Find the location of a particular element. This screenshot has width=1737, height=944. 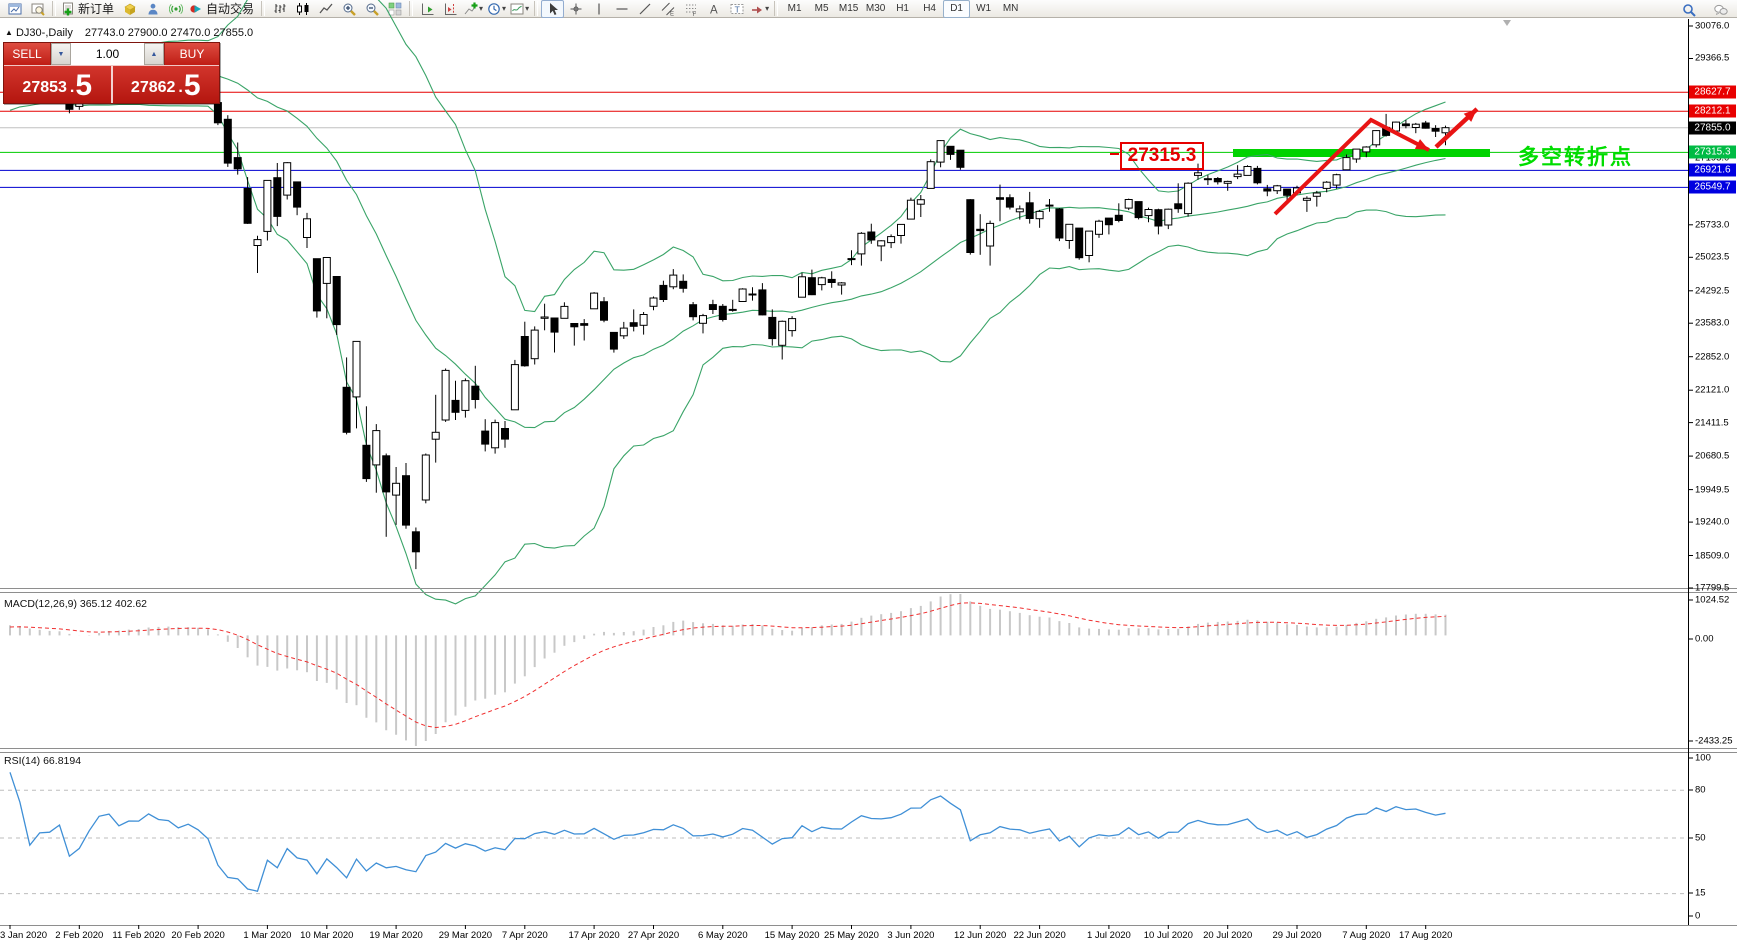

timeframe-w1-button: W1 is located at coordinates (984, 8).